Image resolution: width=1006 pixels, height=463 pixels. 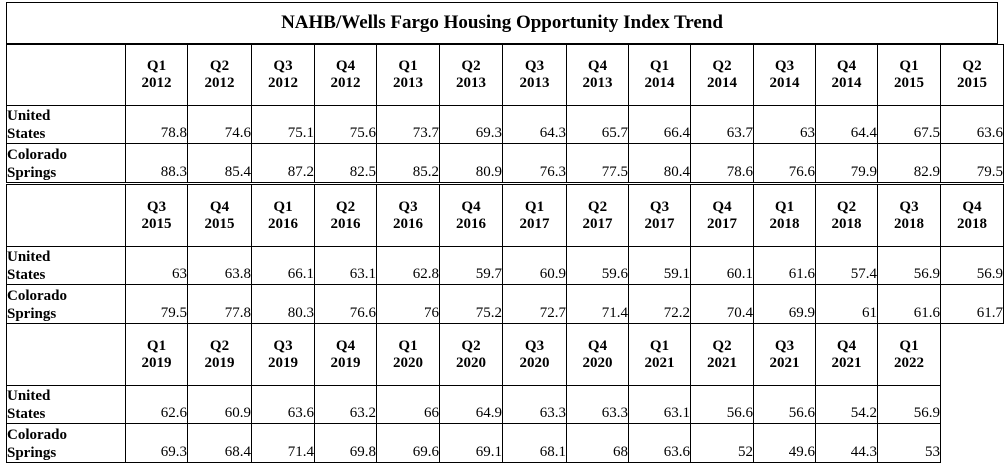 I want to click on column-header: Q3 2012, so click(x=283, y=75).